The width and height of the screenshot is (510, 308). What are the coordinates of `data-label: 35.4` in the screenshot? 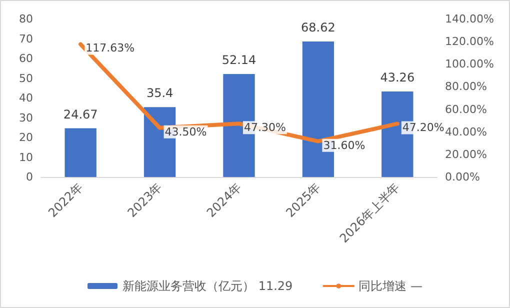 It's located at (160, 93).